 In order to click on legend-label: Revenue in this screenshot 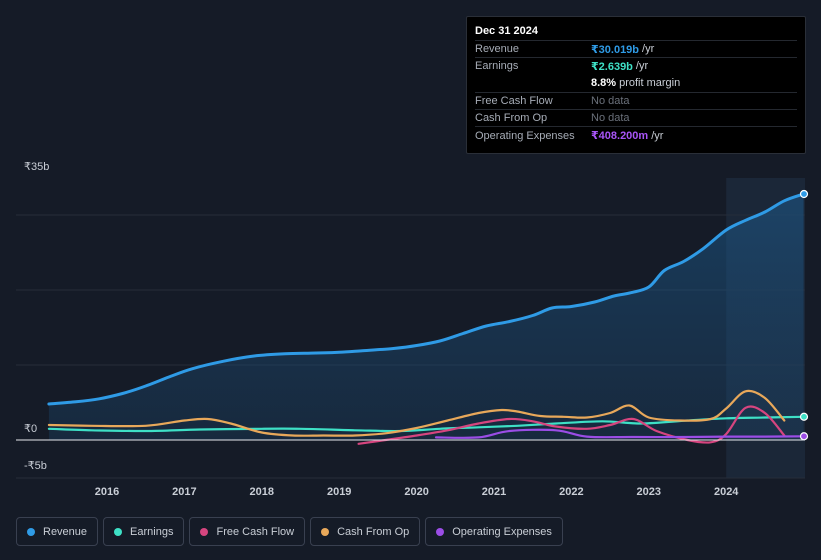, I will do `click(65, 531)`.